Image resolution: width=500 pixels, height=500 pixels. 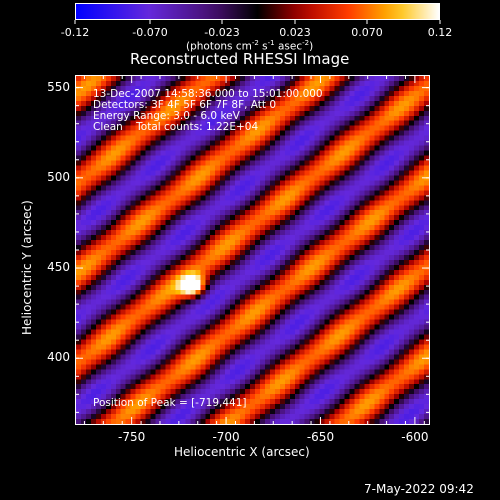 What do you see at coordinates (166, 116) in the screenshot?
I see `energy-range-text: Energy Range: 3.0 - 6.0 keV` at bounding box center [166, 116].